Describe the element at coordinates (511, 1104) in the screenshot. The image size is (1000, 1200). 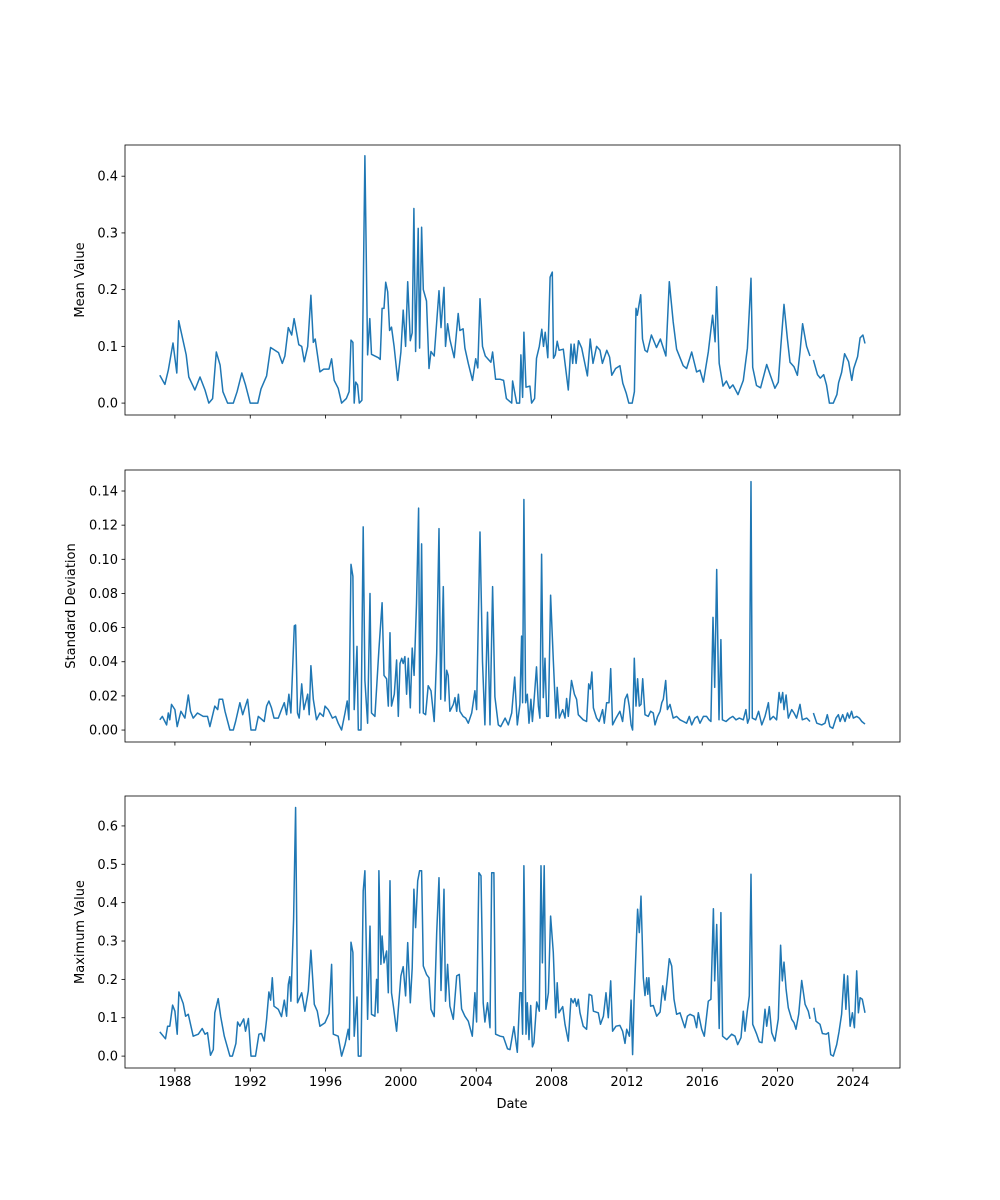
I see `x-axis-label: Date` at that location.